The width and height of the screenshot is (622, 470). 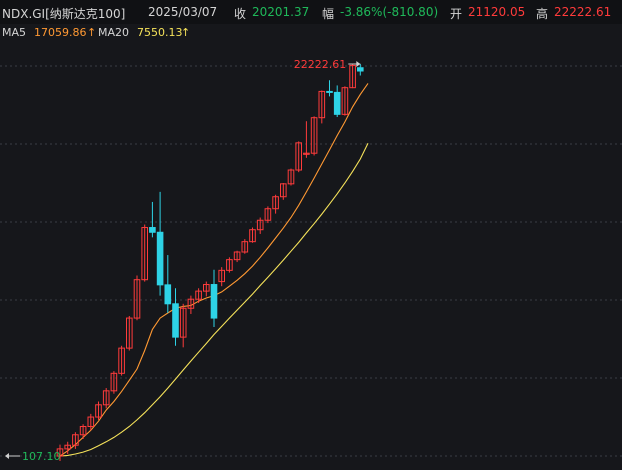 I want to click on high-marker-arrow-icon, so click(x=358, y=64).